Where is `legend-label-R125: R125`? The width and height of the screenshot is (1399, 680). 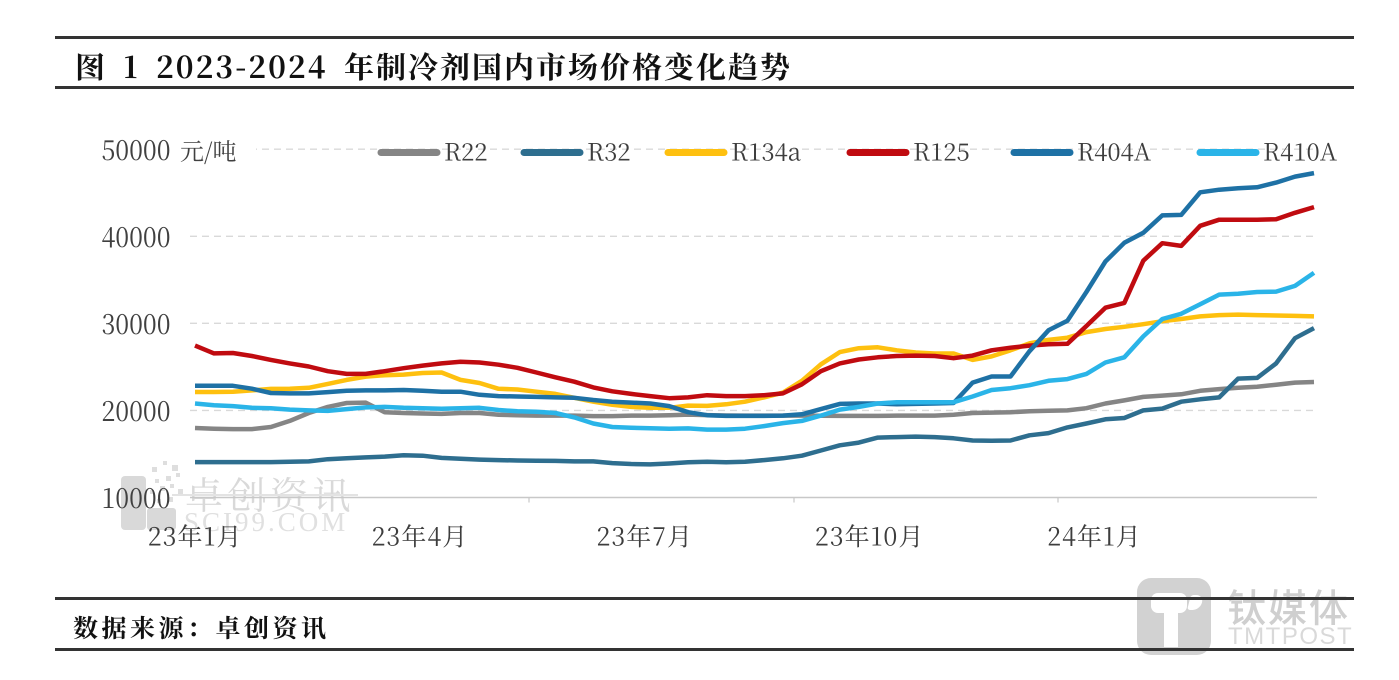
legend-label-R125: R125 is located at coordinates (941, 150).